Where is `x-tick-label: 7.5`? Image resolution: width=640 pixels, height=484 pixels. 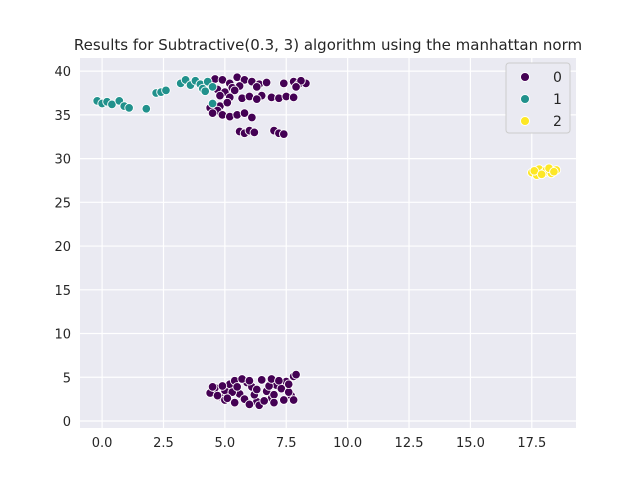 x-tick-label: 7.5 is located at coordinates (286, 443).